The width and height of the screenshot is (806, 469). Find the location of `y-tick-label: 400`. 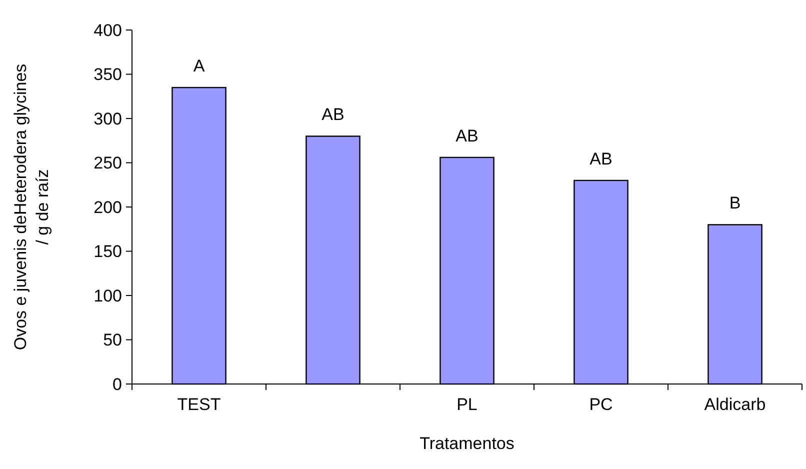

y-tick-label: 400 is located at coordinates (108, 30).